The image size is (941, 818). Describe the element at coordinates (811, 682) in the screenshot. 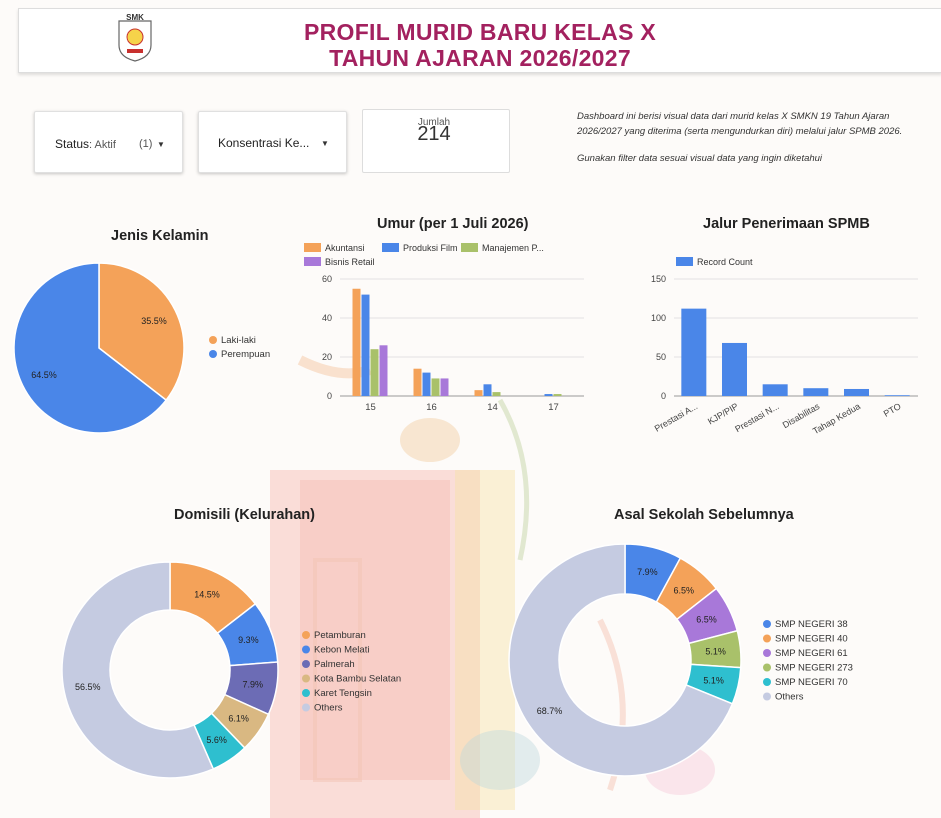

I see `legend-label: SMP NEGERI 70` at that location.